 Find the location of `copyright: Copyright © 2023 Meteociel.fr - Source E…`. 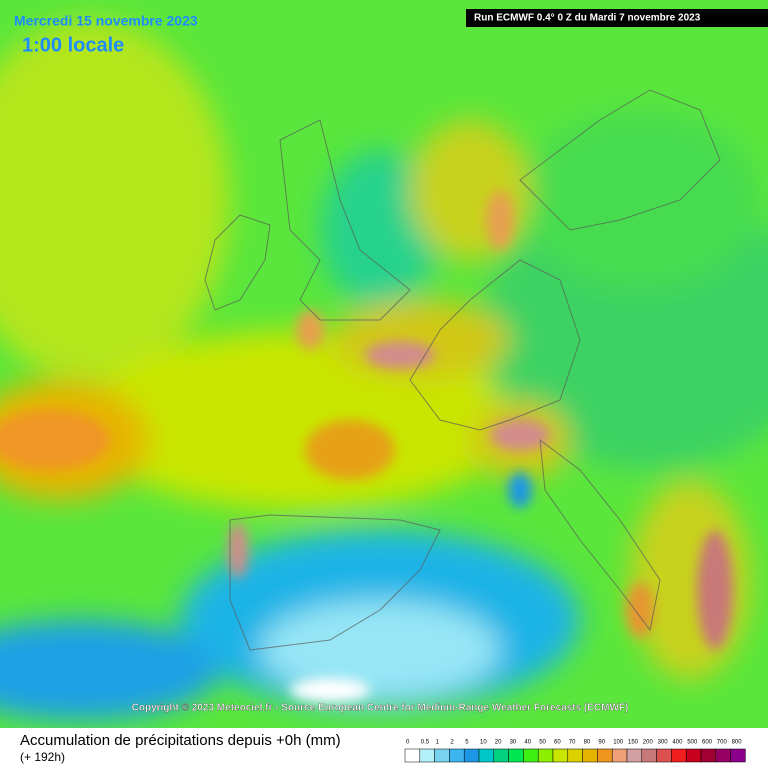

copyright: Copyright © 2023 Meteociel.fr - Source E… is located at coordinates (380, 708).